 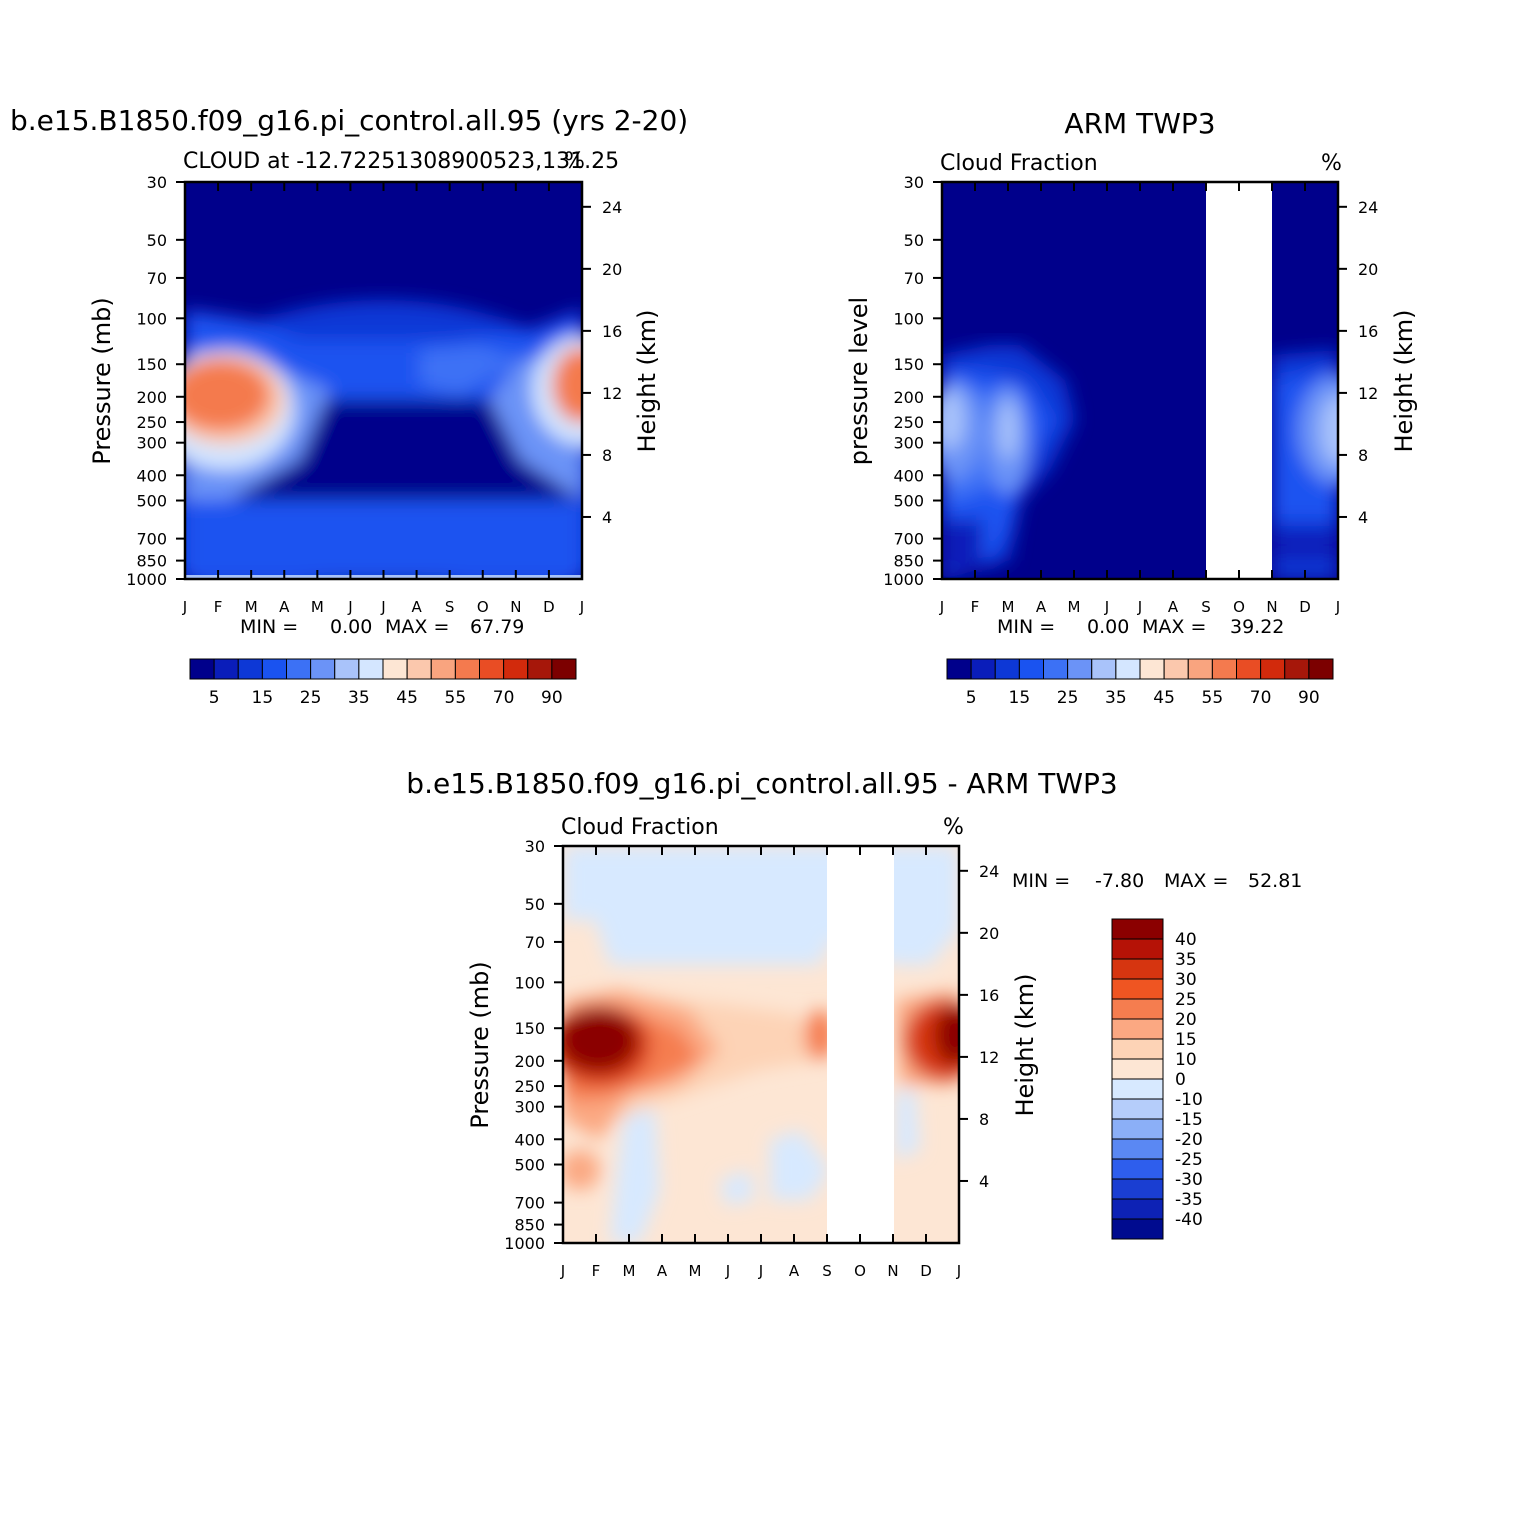 What do you see at coordinates (1186, 1060) in the screenshot?
I see `colorbar-label: 10` at bounding box center [1186, 1060].